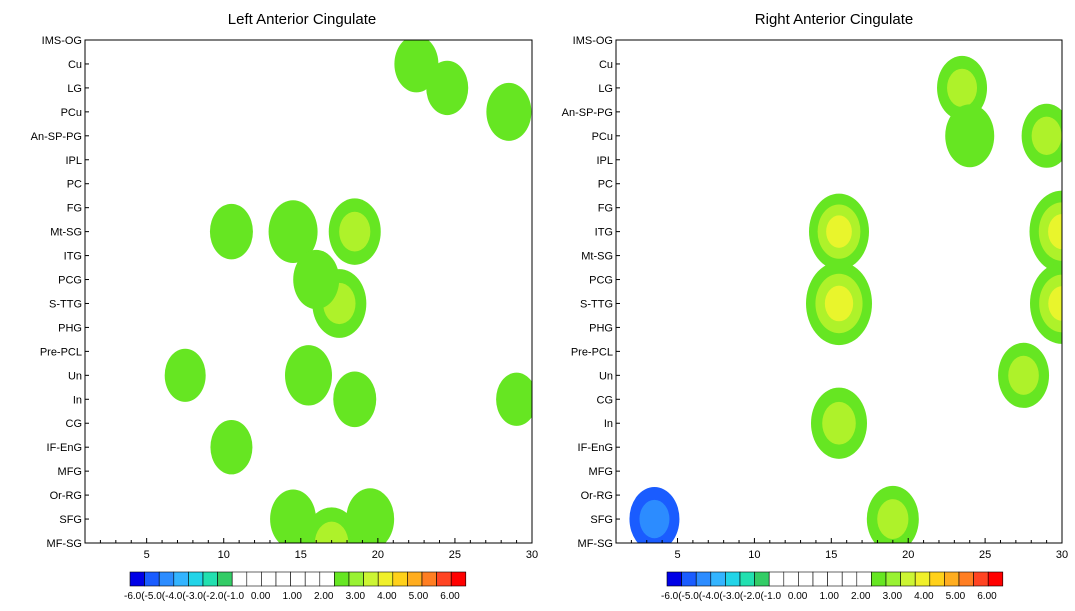 The width and height of the screenshot is (1075, 611). Describe the element at coordinates (956, 596) in the screenshot. I see `colorbar-label: 5.00` at that location.